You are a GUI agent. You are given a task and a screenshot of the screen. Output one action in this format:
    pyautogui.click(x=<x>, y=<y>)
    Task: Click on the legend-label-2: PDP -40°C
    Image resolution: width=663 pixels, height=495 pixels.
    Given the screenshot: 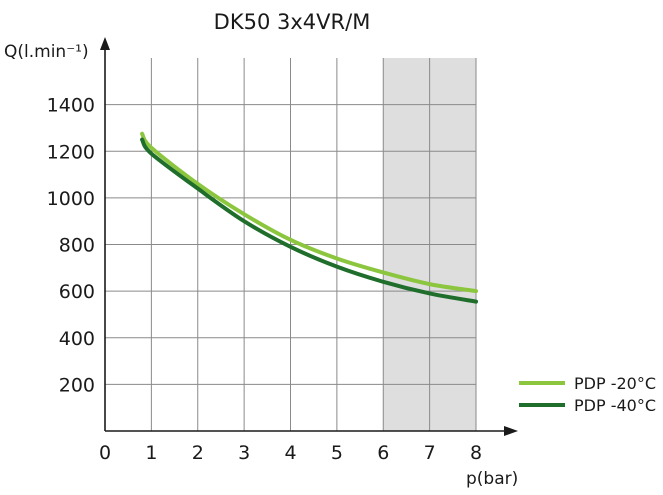 What is the action you would take?
    pyautogui.click(x=615, y=405)
    